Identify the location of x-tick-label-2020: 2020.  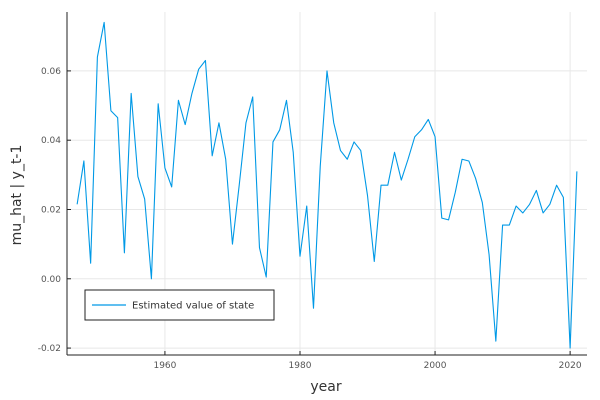
(570, 366).